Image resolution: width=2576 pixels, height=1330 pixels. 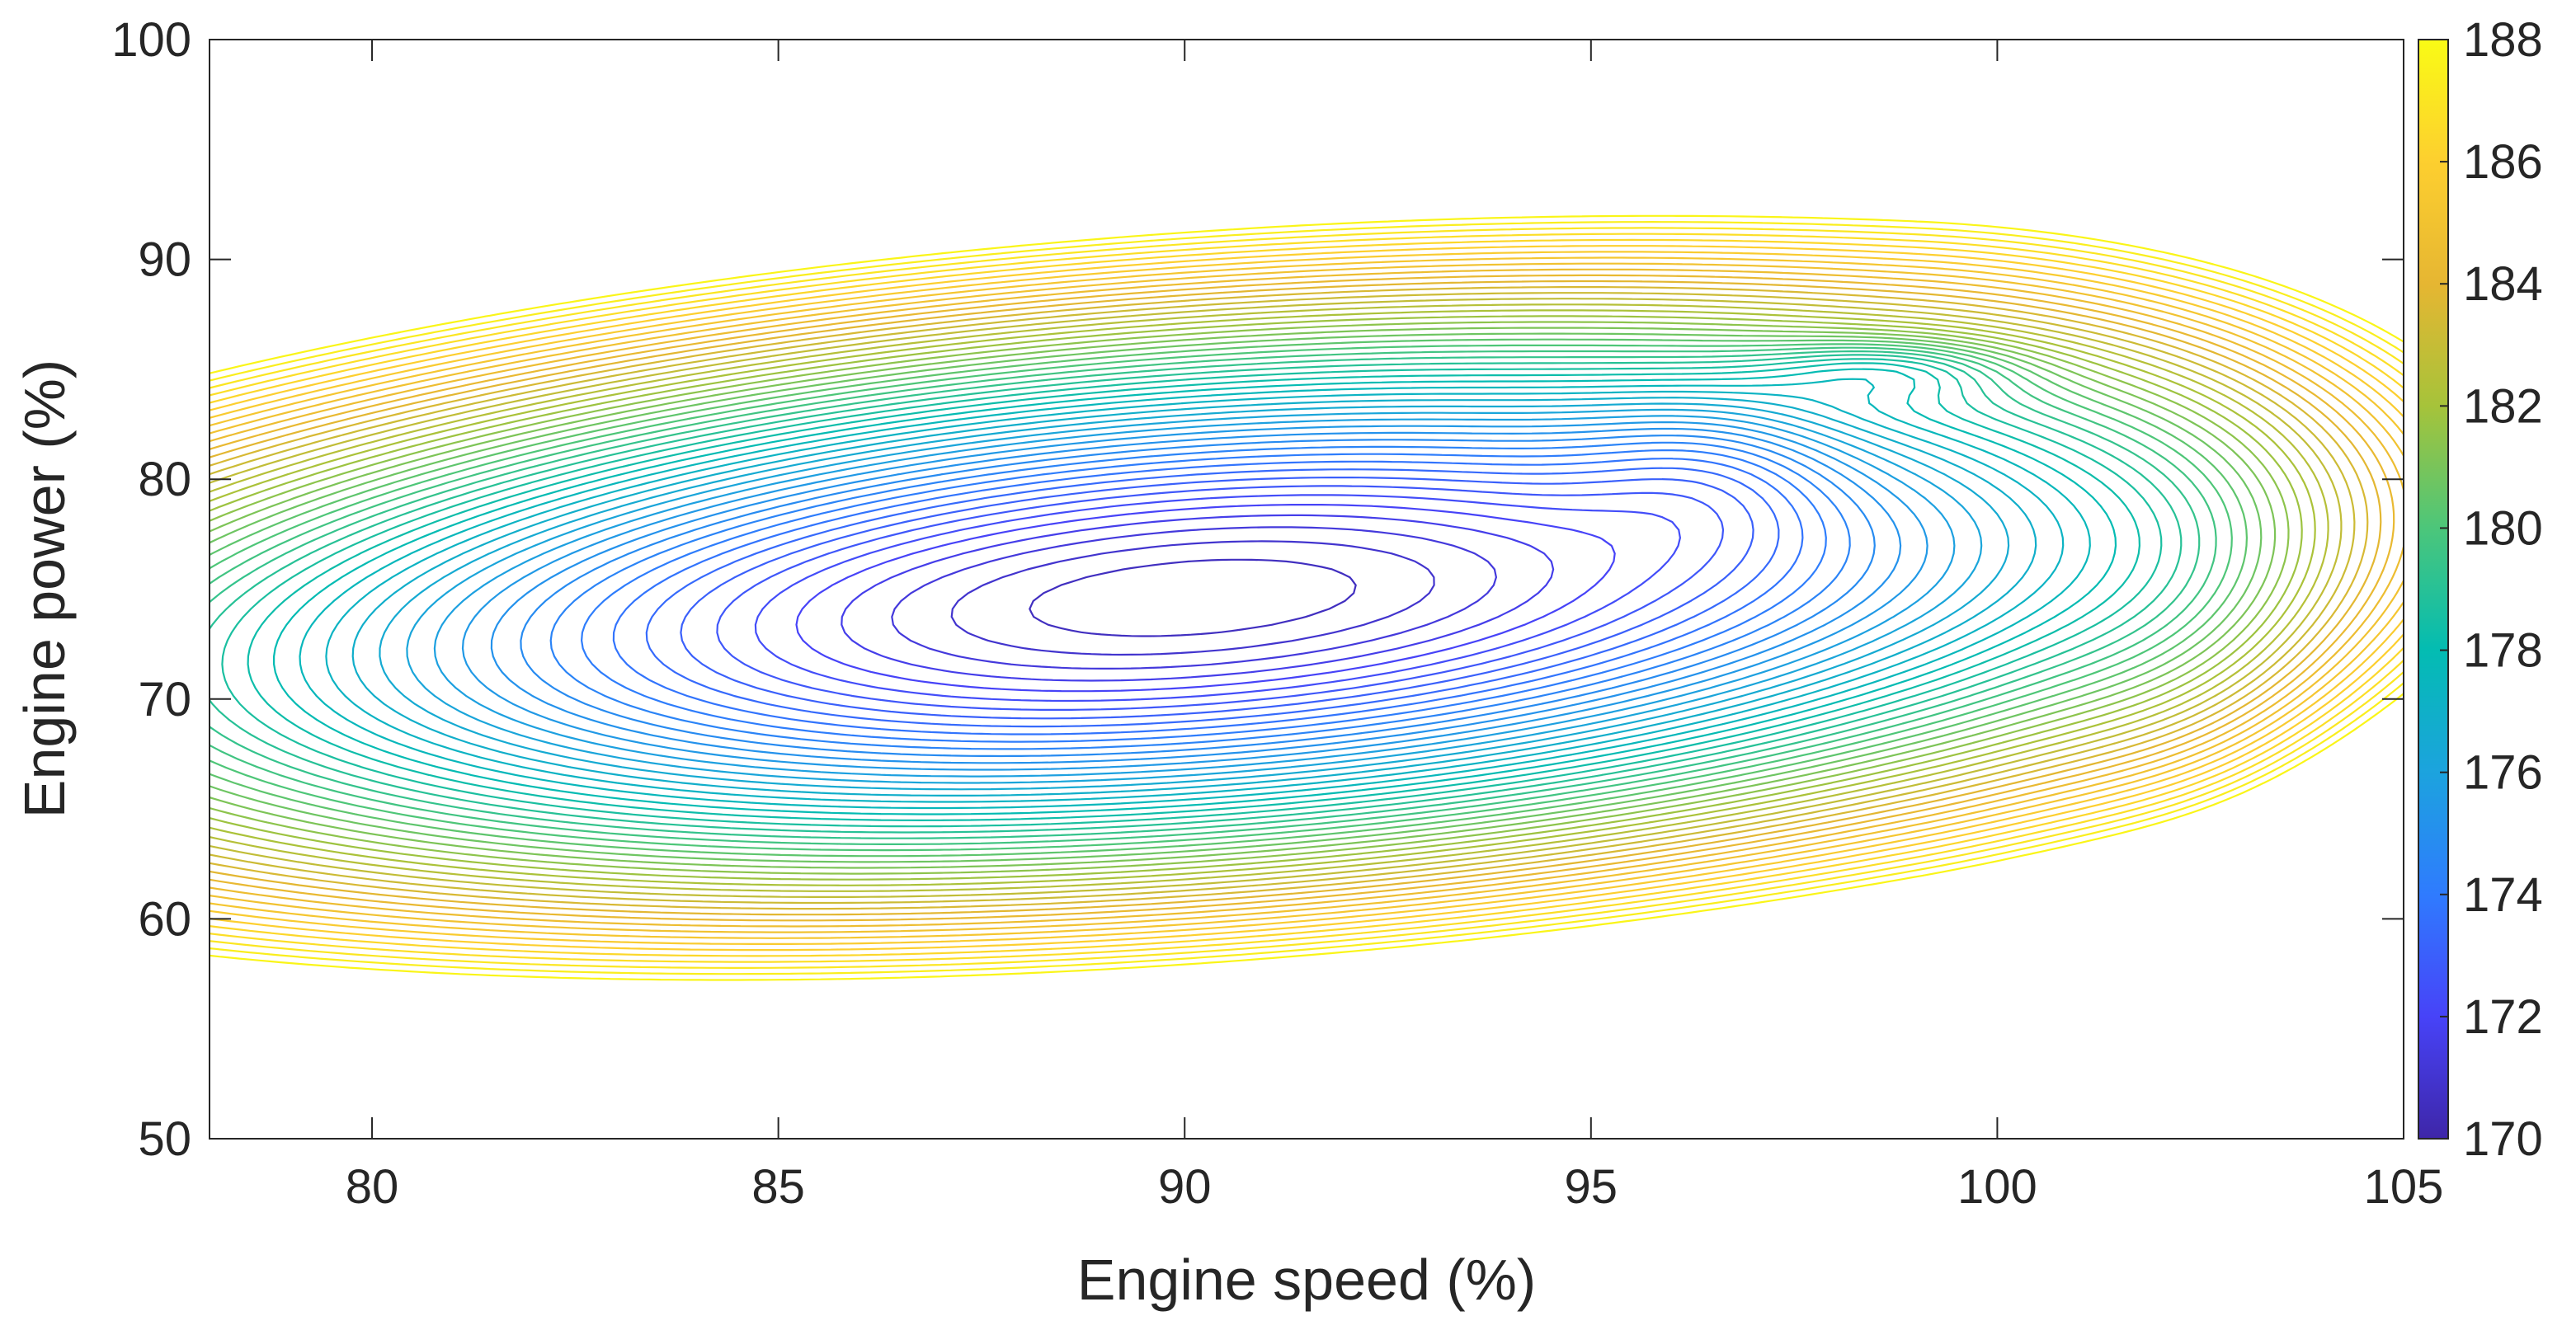 What do you see at coordinates (164, 700) in the screenshot?
I see `y-tick-label: 70` at bounding box center [164, 700].